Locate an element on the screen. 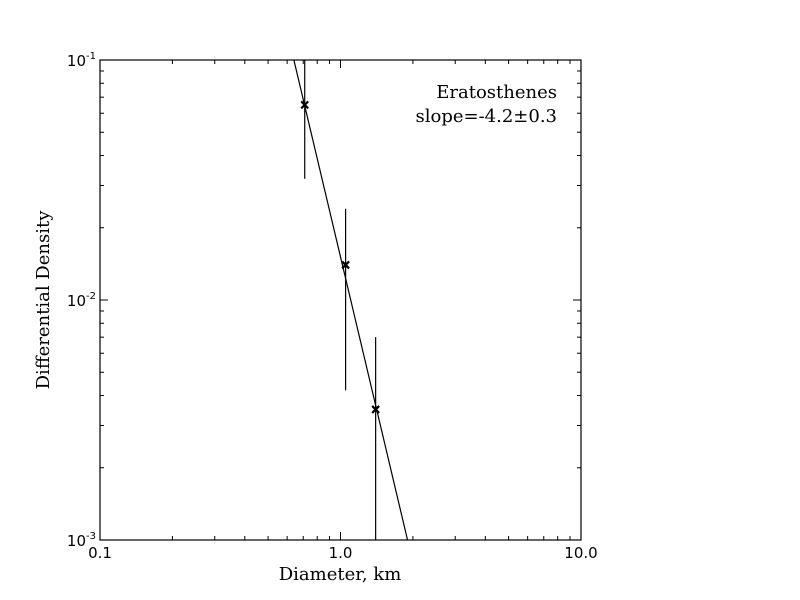 The image size is (800, 600). data-point-2-stroke-b is located at coordinates (345, 265).